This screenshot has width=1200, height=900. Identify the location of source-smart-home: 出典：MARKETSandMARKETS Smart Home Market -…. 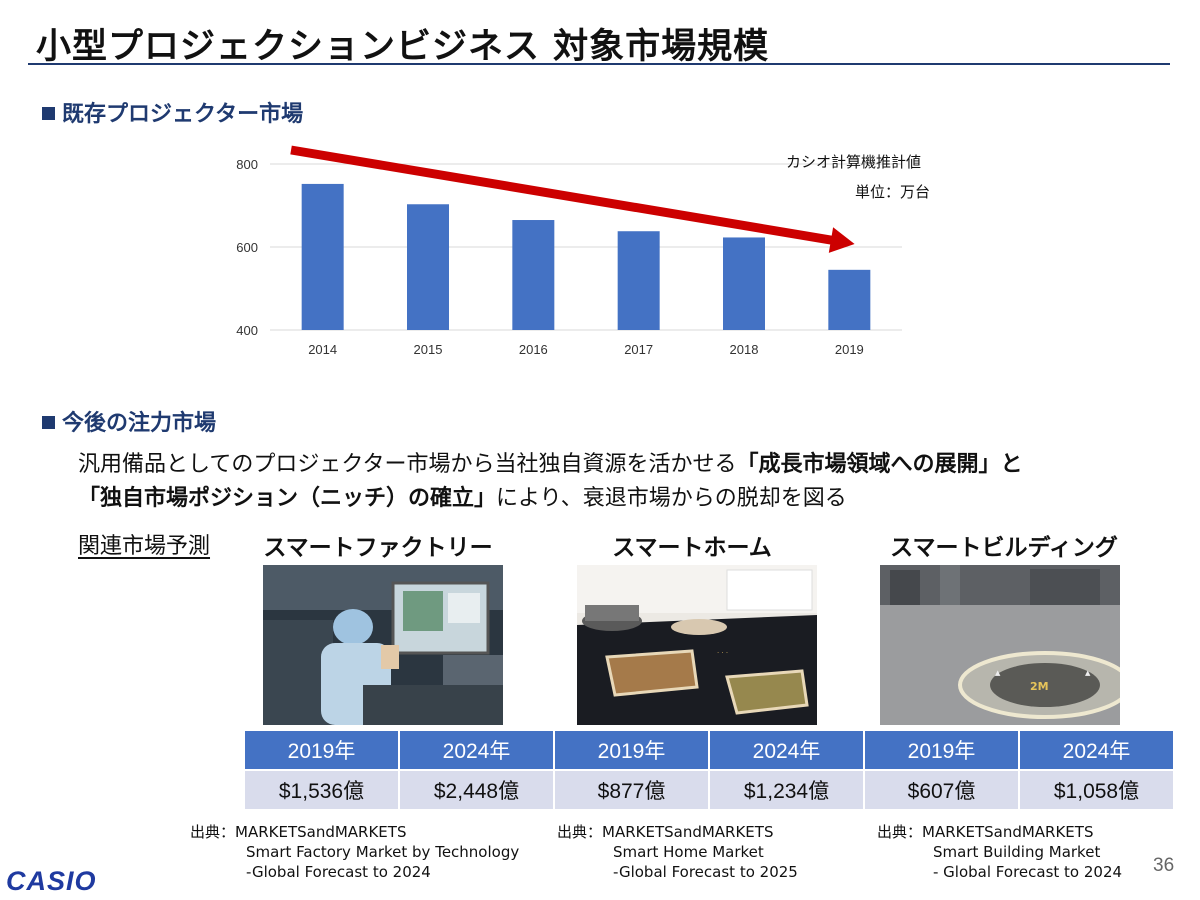
(677, 852).